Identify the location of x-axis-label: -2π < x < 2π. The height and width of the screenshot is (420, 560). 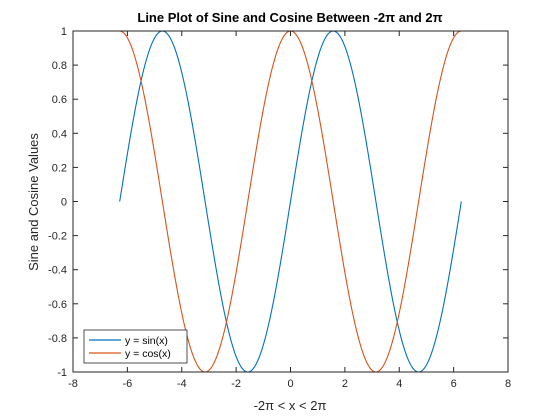
(290, 405).